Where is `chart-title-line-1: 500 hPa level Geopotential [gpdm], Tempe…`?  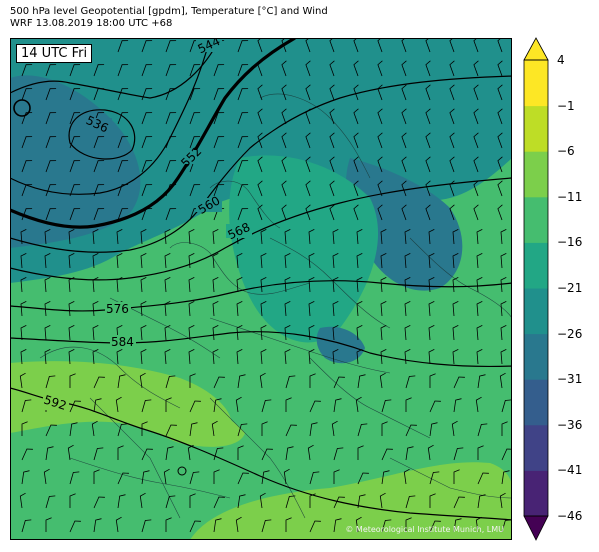
chart-title-line-1: 500 hPa level Geopotential [gpdm], Tempe… is located at coordinates (169, 11).